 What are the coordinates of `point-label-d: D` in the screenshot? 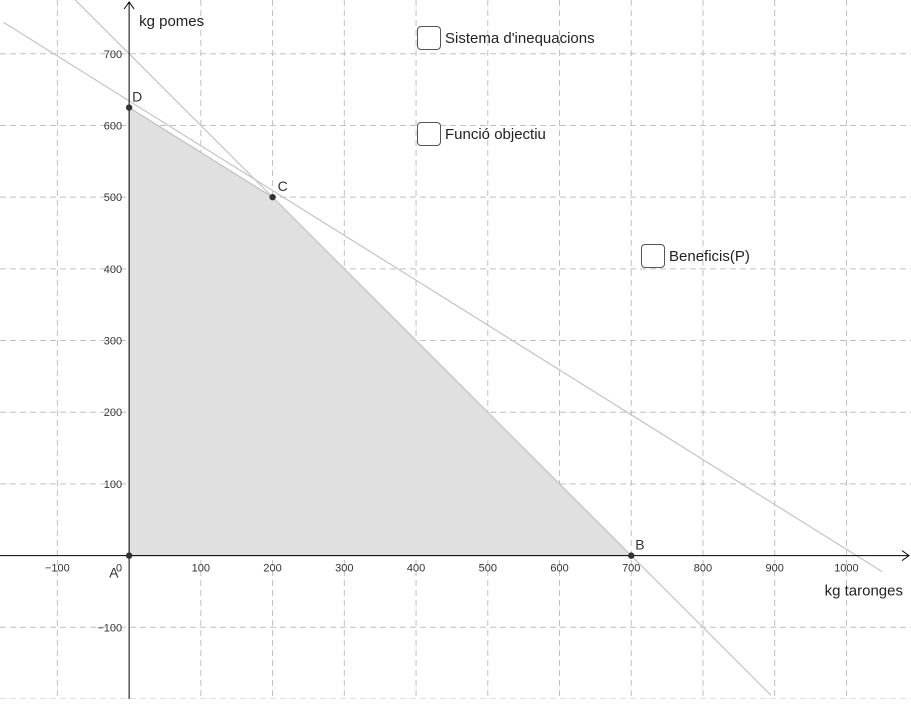 It's located at (137, 97).